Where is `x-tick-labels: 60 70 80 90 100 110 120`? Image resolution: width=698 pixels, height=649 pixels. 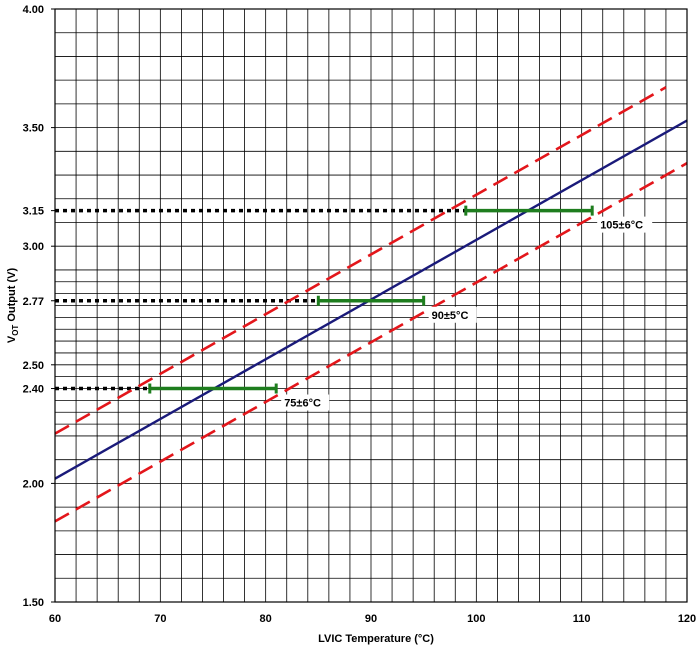
x-tick-labels: 60 70 80 90 100 110 120 is located at coordinates (372, 619).